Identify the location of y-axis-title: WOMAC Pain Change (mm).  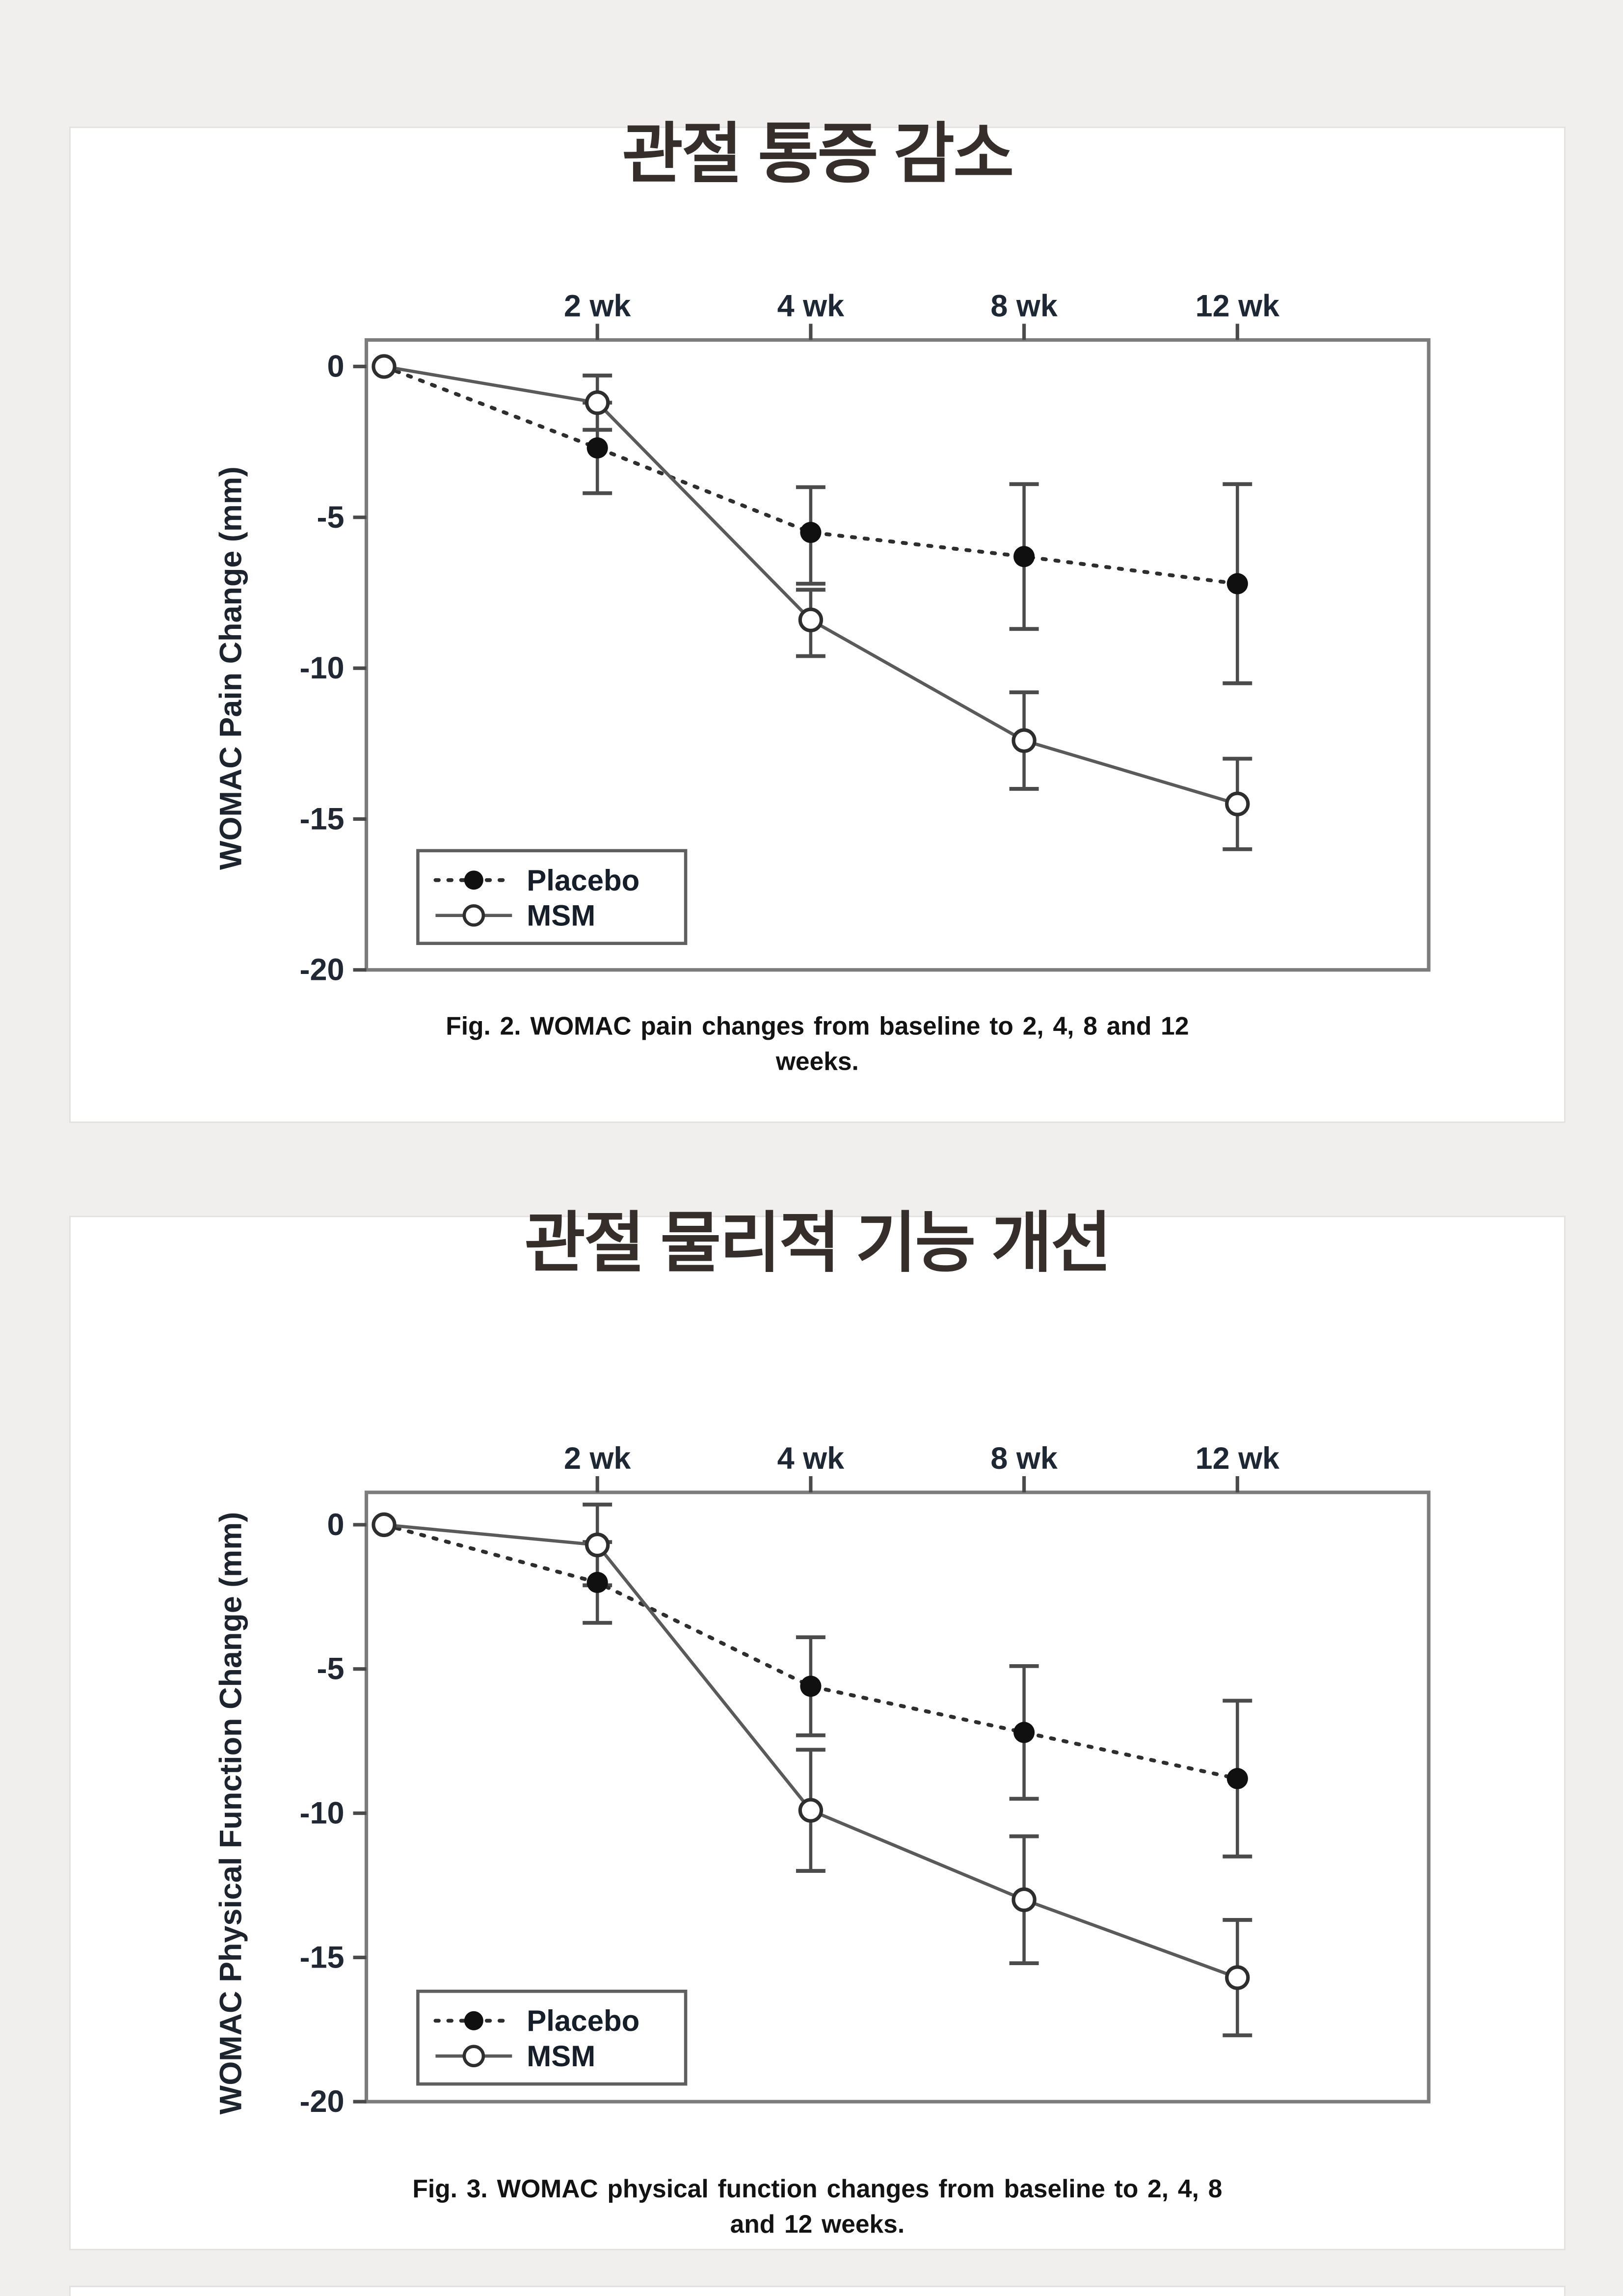
(231, 668).